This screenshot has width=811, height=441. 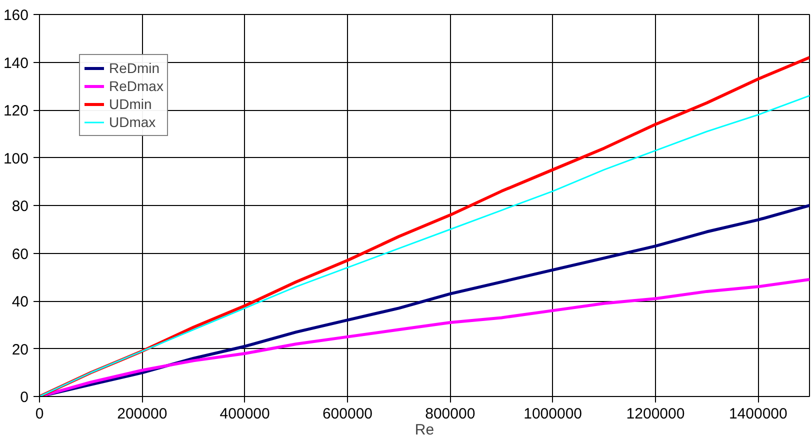 What do you see at coordinates (16, 111) in the screenshot?
I see `y-tick-label: 120` at bounding box center [16, 111].